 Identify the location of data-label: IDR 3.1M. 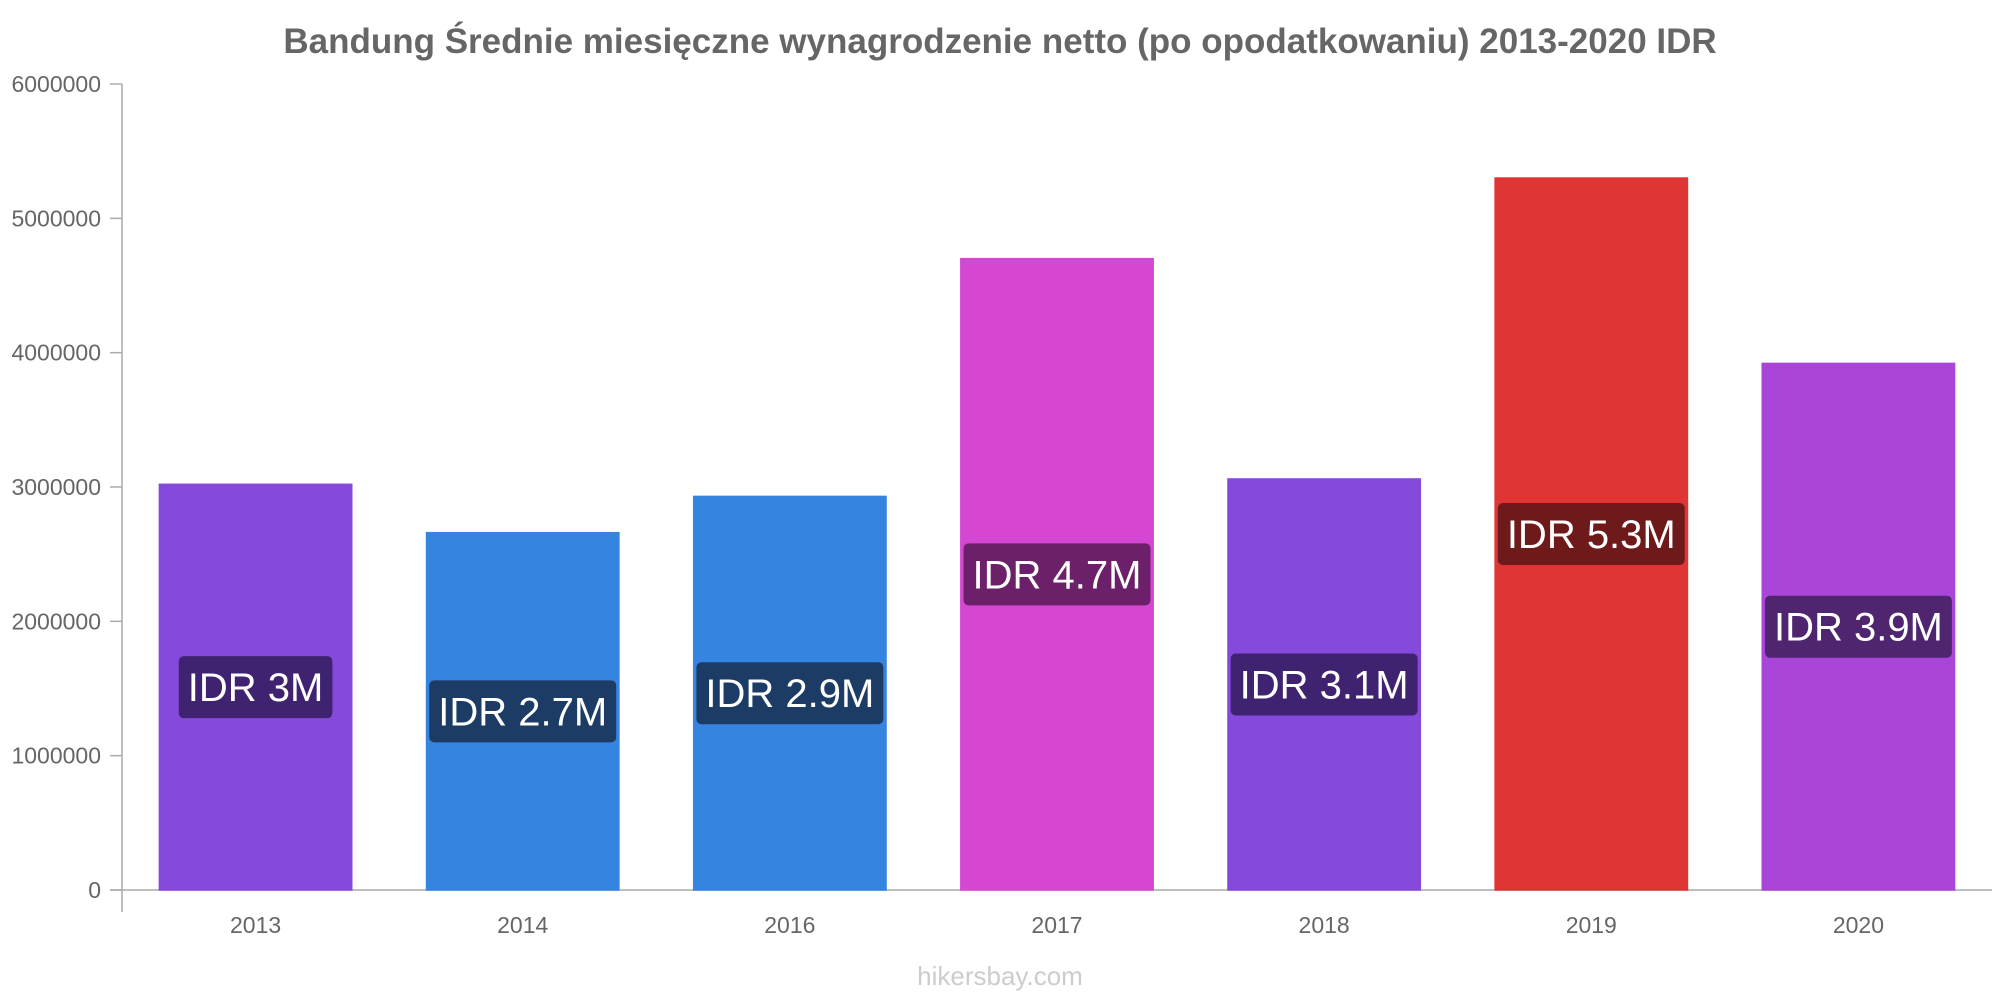
(1324, 684).